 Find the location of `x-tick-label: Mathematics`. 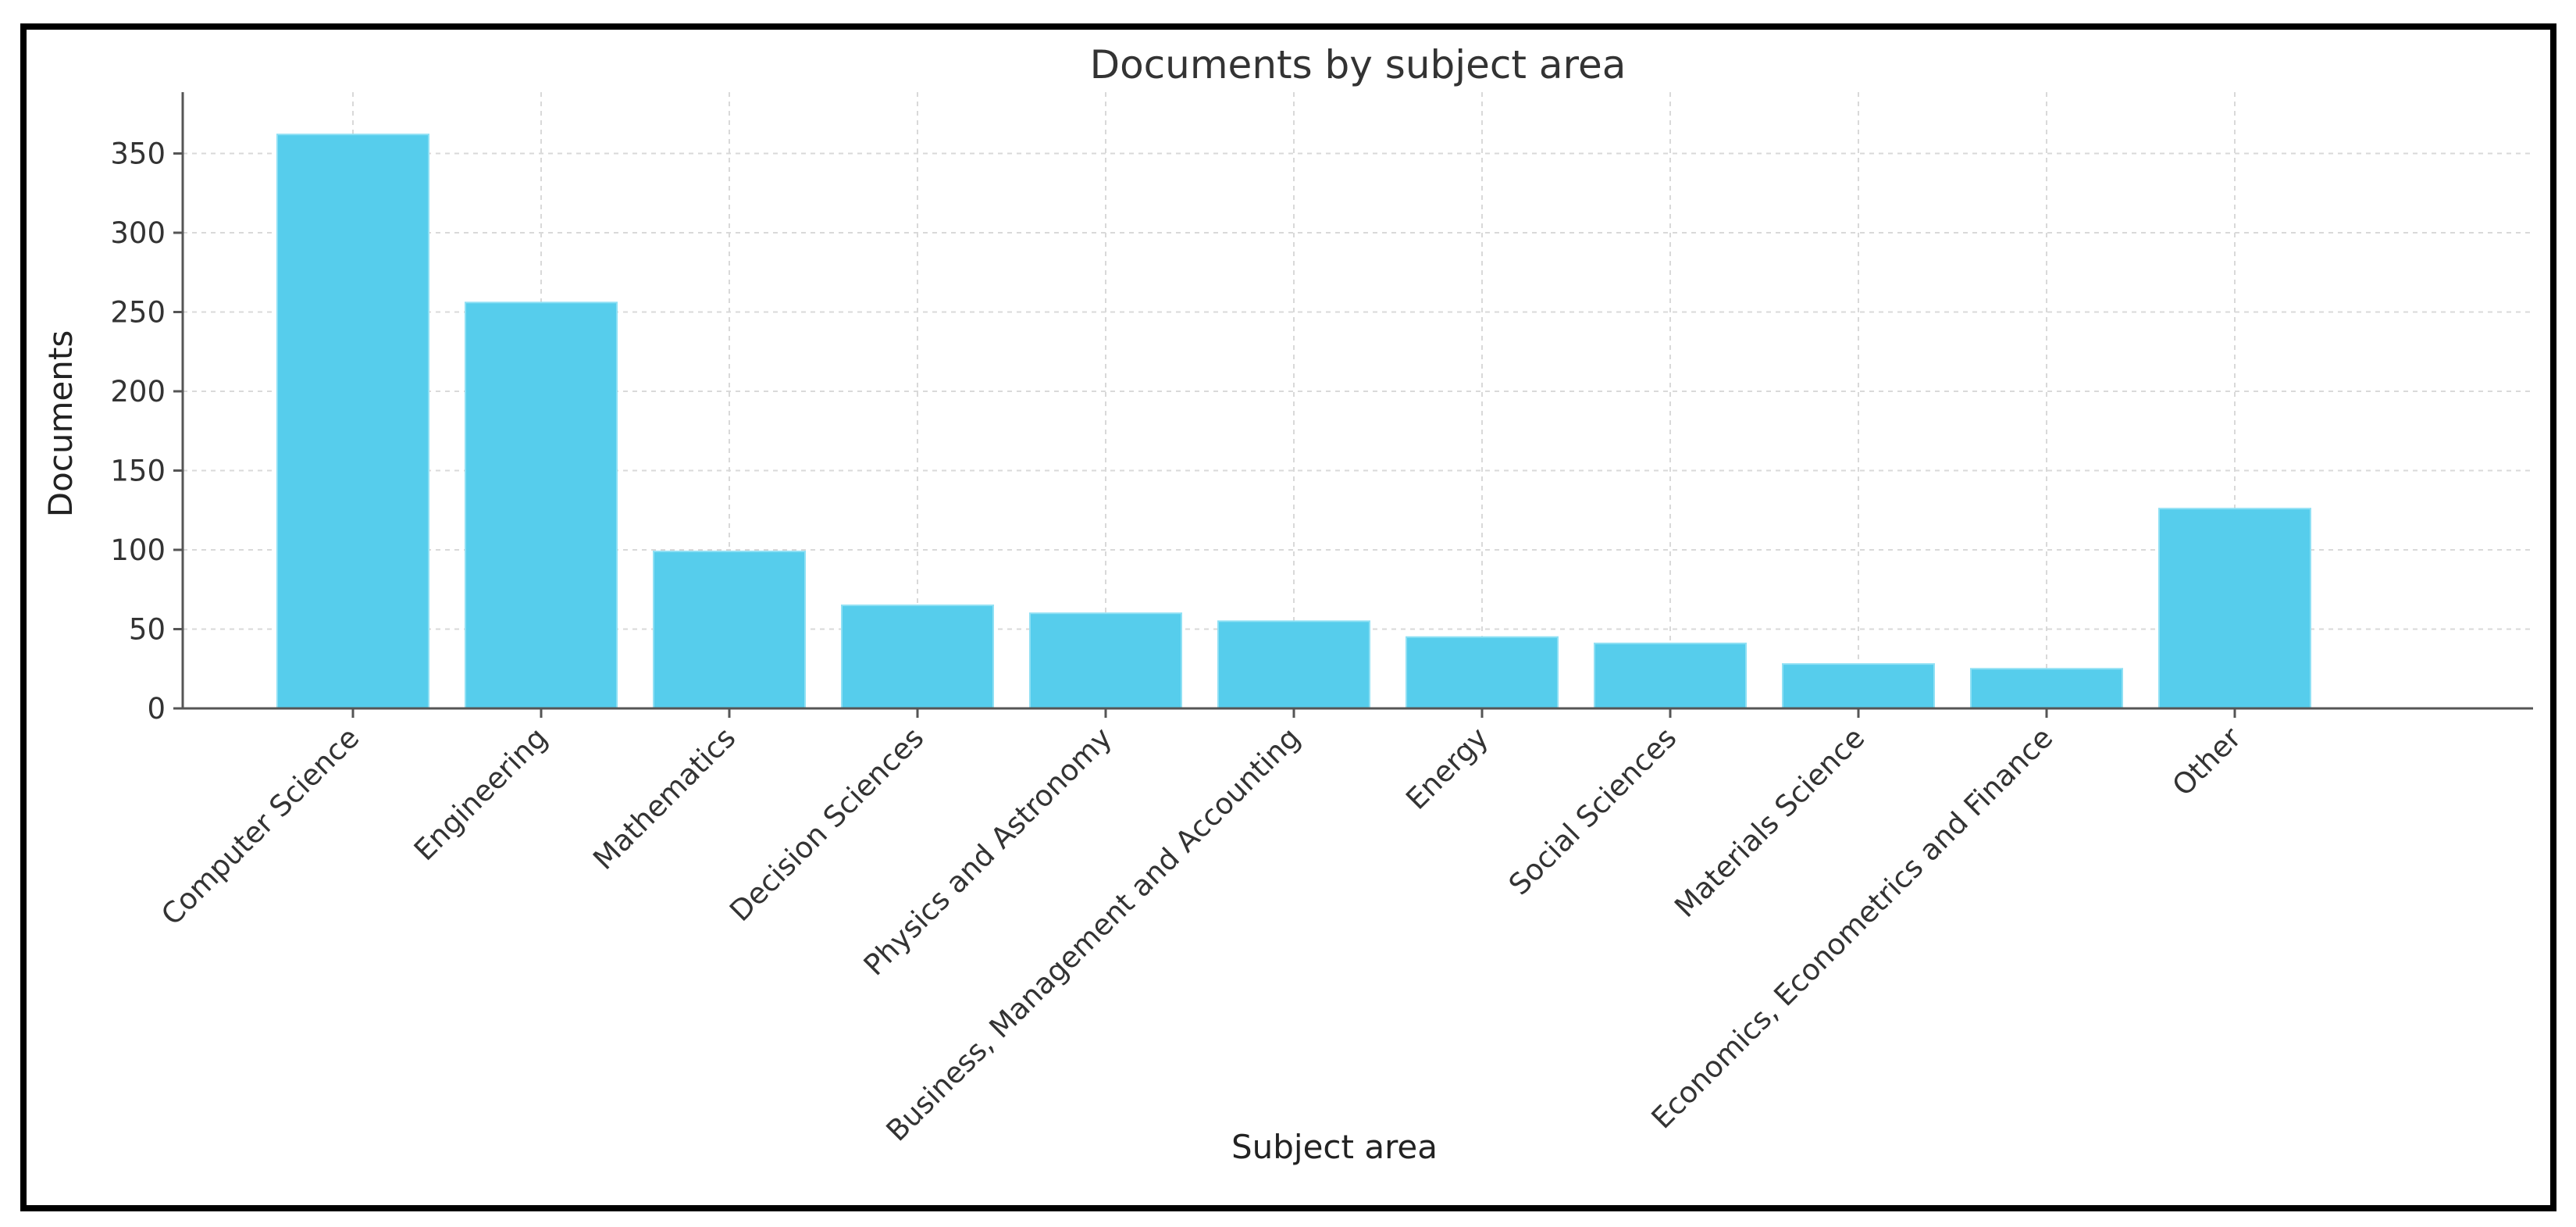

x-tick-label: Mathematics is located at coordinates (664, 798).